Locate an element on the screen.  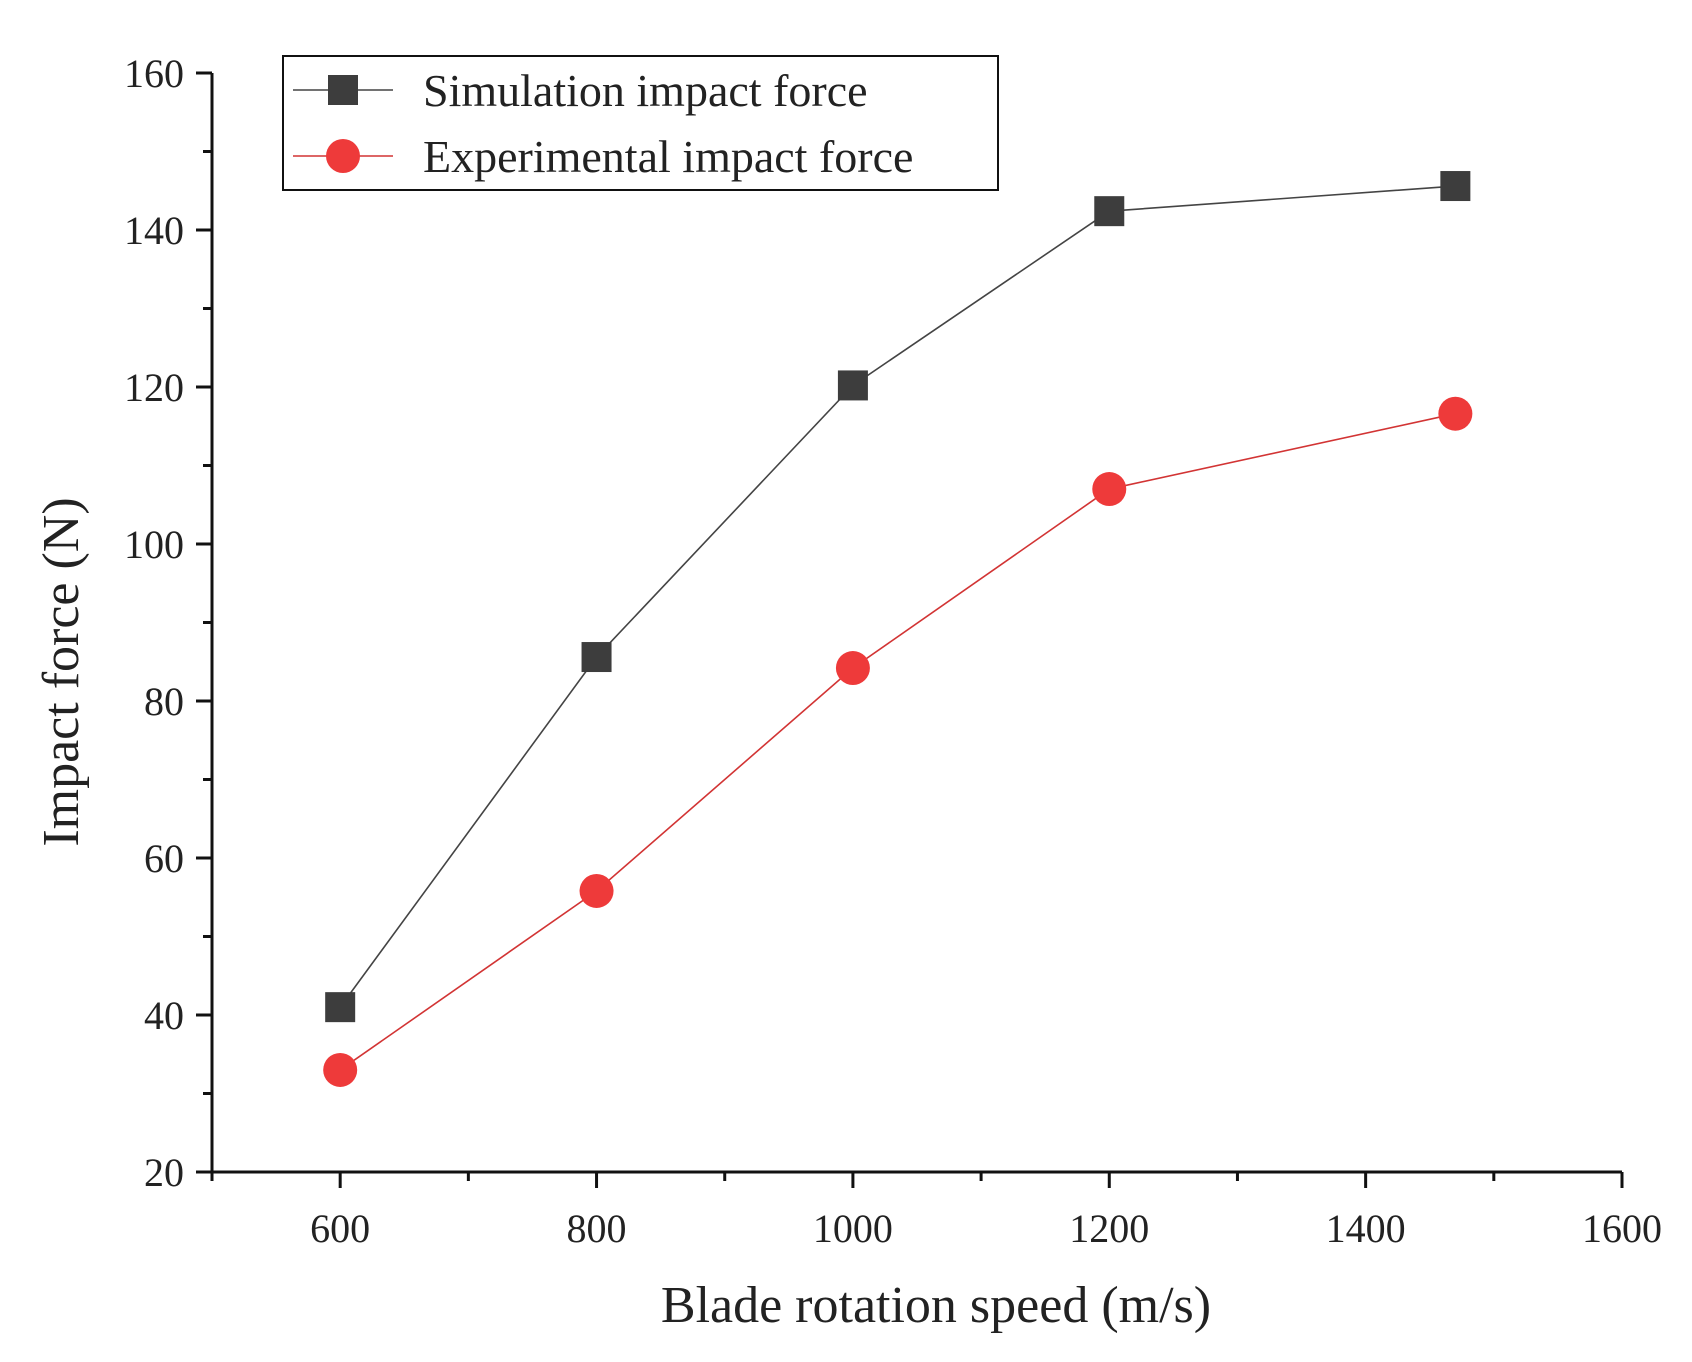
x-tick-label: 1400 is located at coordinates (1366, 1228).